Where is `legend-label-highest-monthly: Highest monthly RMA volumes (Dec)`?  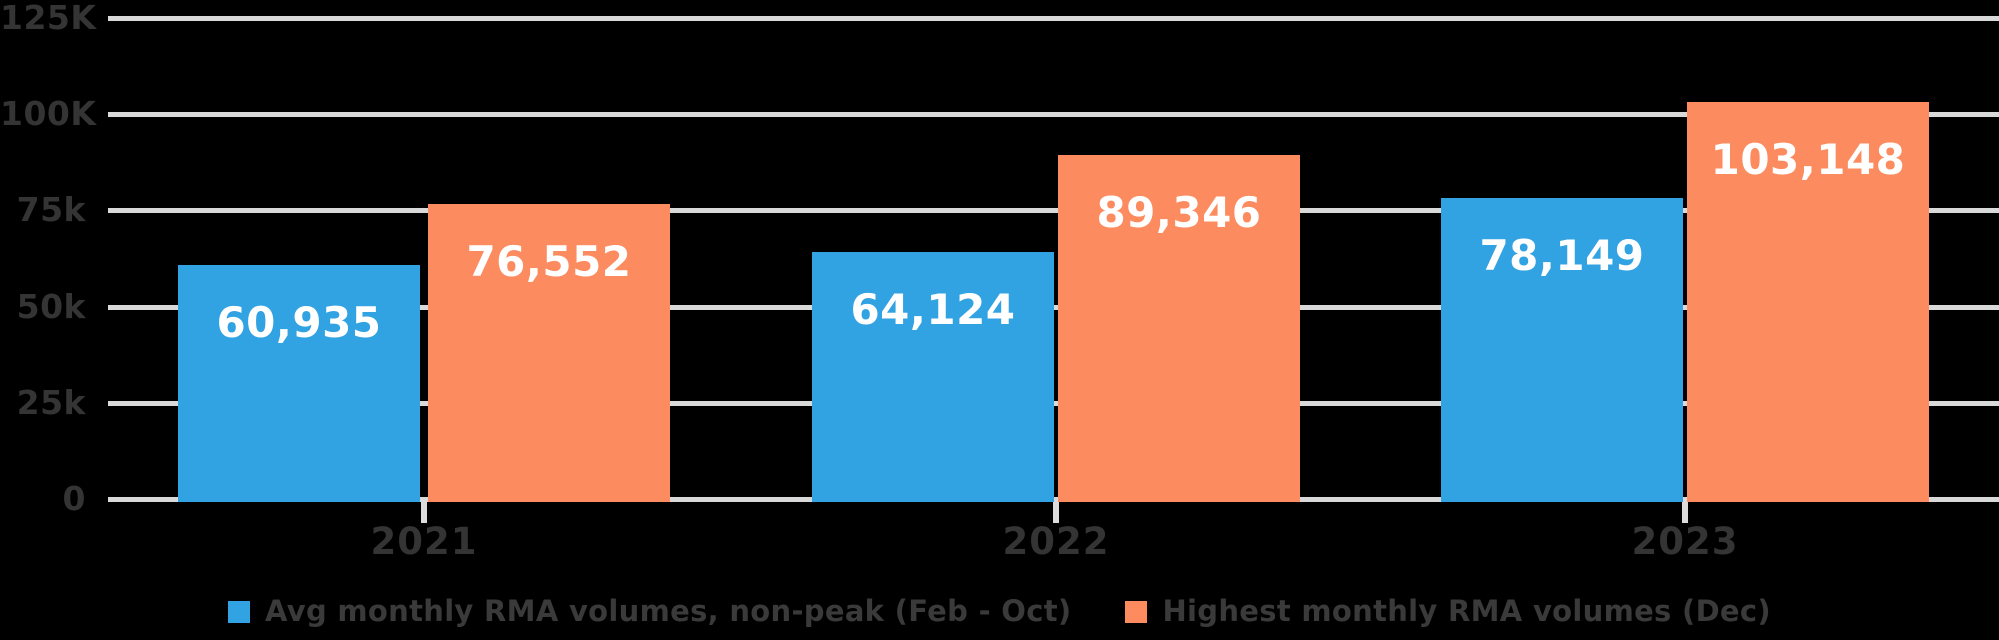 legend-label-highest-monthly: Highest monthly RMA volumes (Dec) is located at coordinates (1466, 611).